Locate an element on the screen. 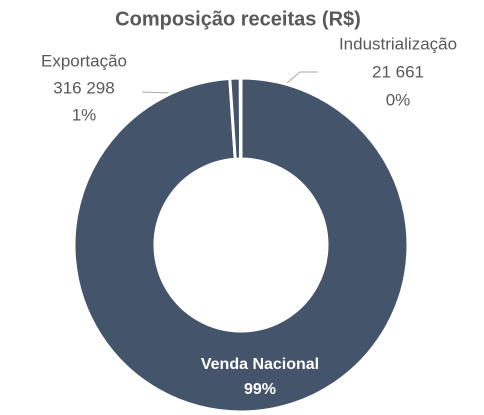  value-label: 21 661 is located at coordinates (398, 71).